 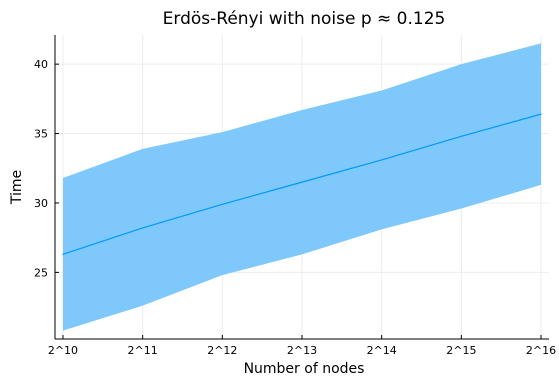 I want to click on x-axis-label: Number of nodes, so click(x=304, y=369).